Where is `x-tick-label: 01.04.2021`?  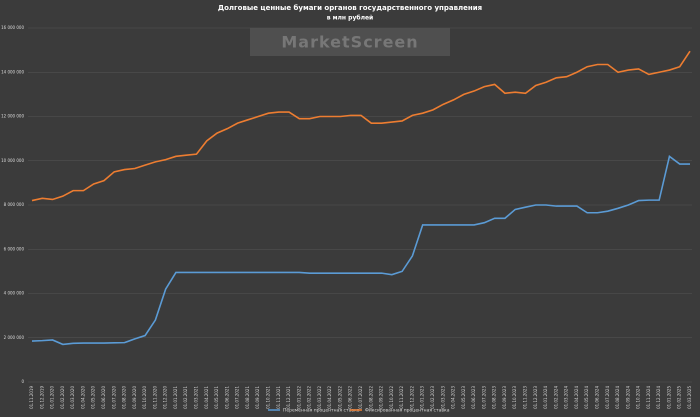
x-tick-label: 01.04.2021 is located at coordinates (206, 397).